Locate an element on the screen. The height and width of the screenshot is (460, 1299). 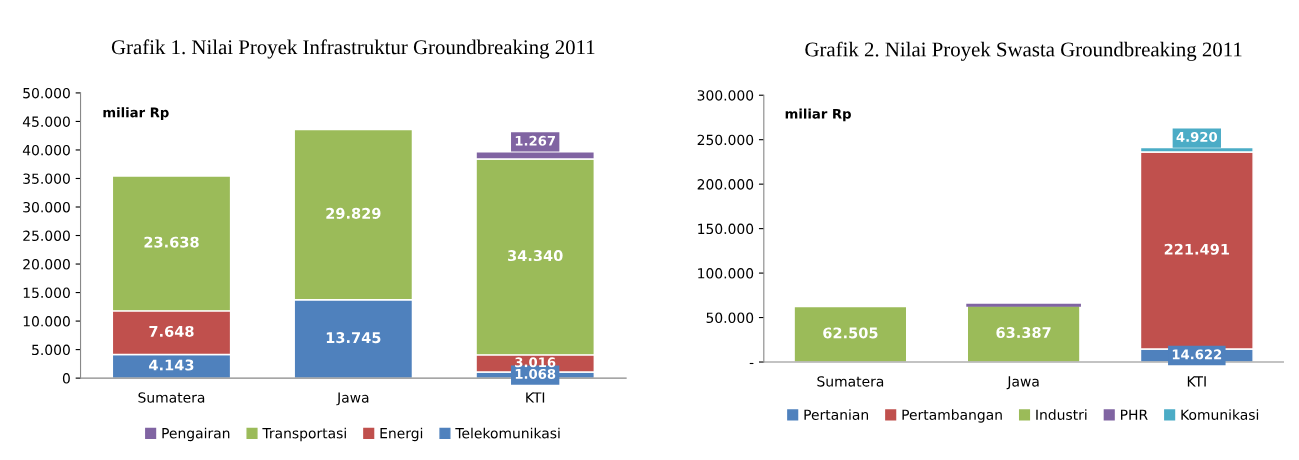
data-label: 29.829 is located at coordinates (353, 213).